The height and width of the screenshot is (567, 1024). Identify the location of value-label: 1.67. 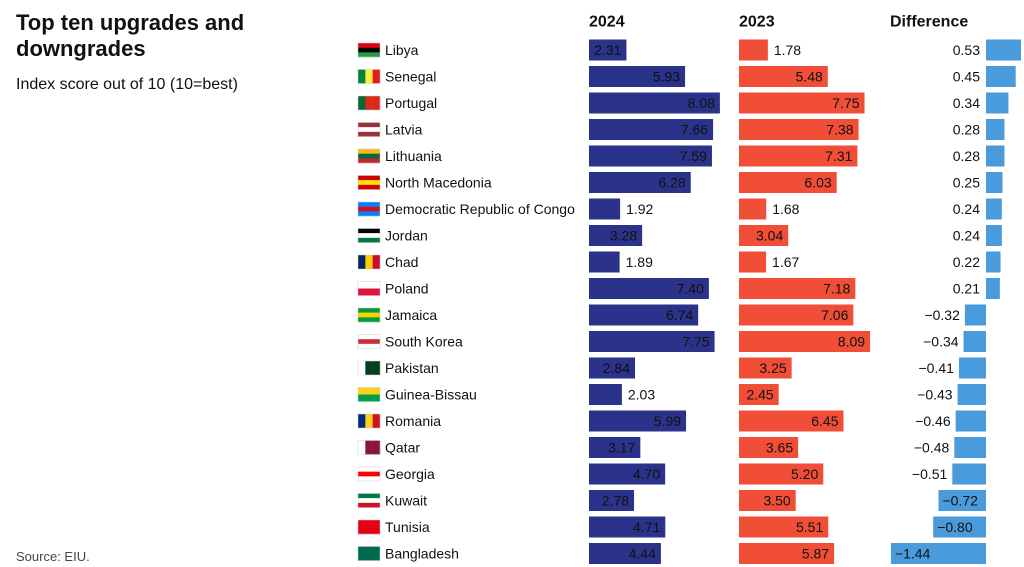
(785, 262).